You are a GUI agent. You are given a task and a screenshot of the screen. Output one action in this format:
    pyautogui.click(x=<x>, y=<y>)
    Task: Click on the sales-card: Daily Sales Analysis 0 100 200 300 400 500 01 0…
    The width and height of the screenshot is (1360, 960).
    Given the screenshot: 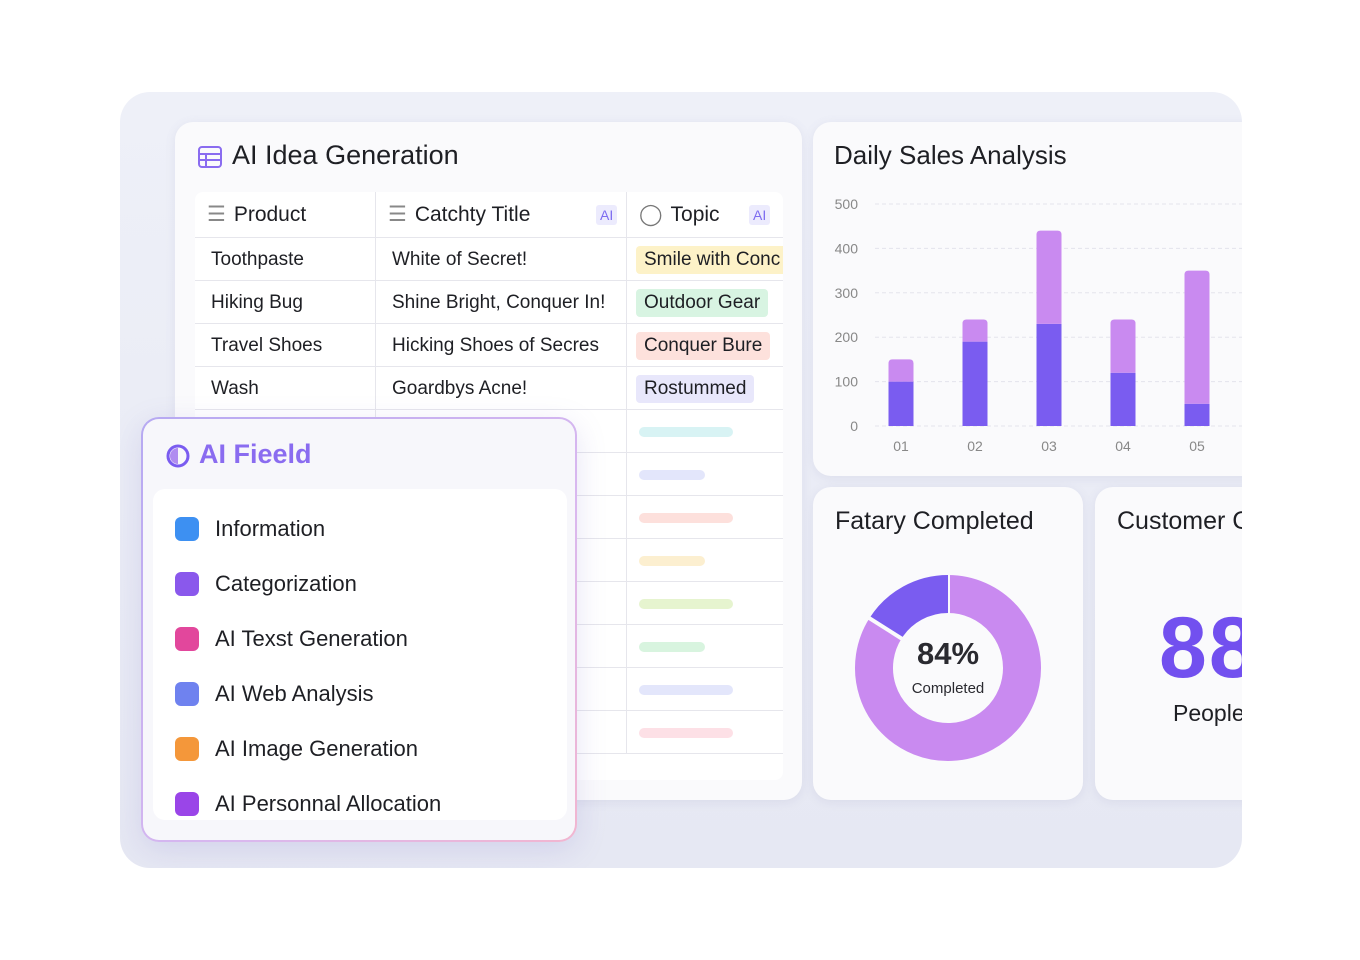 What is the action you would take?
    pyautogui.click(x=1027, y=299)
    